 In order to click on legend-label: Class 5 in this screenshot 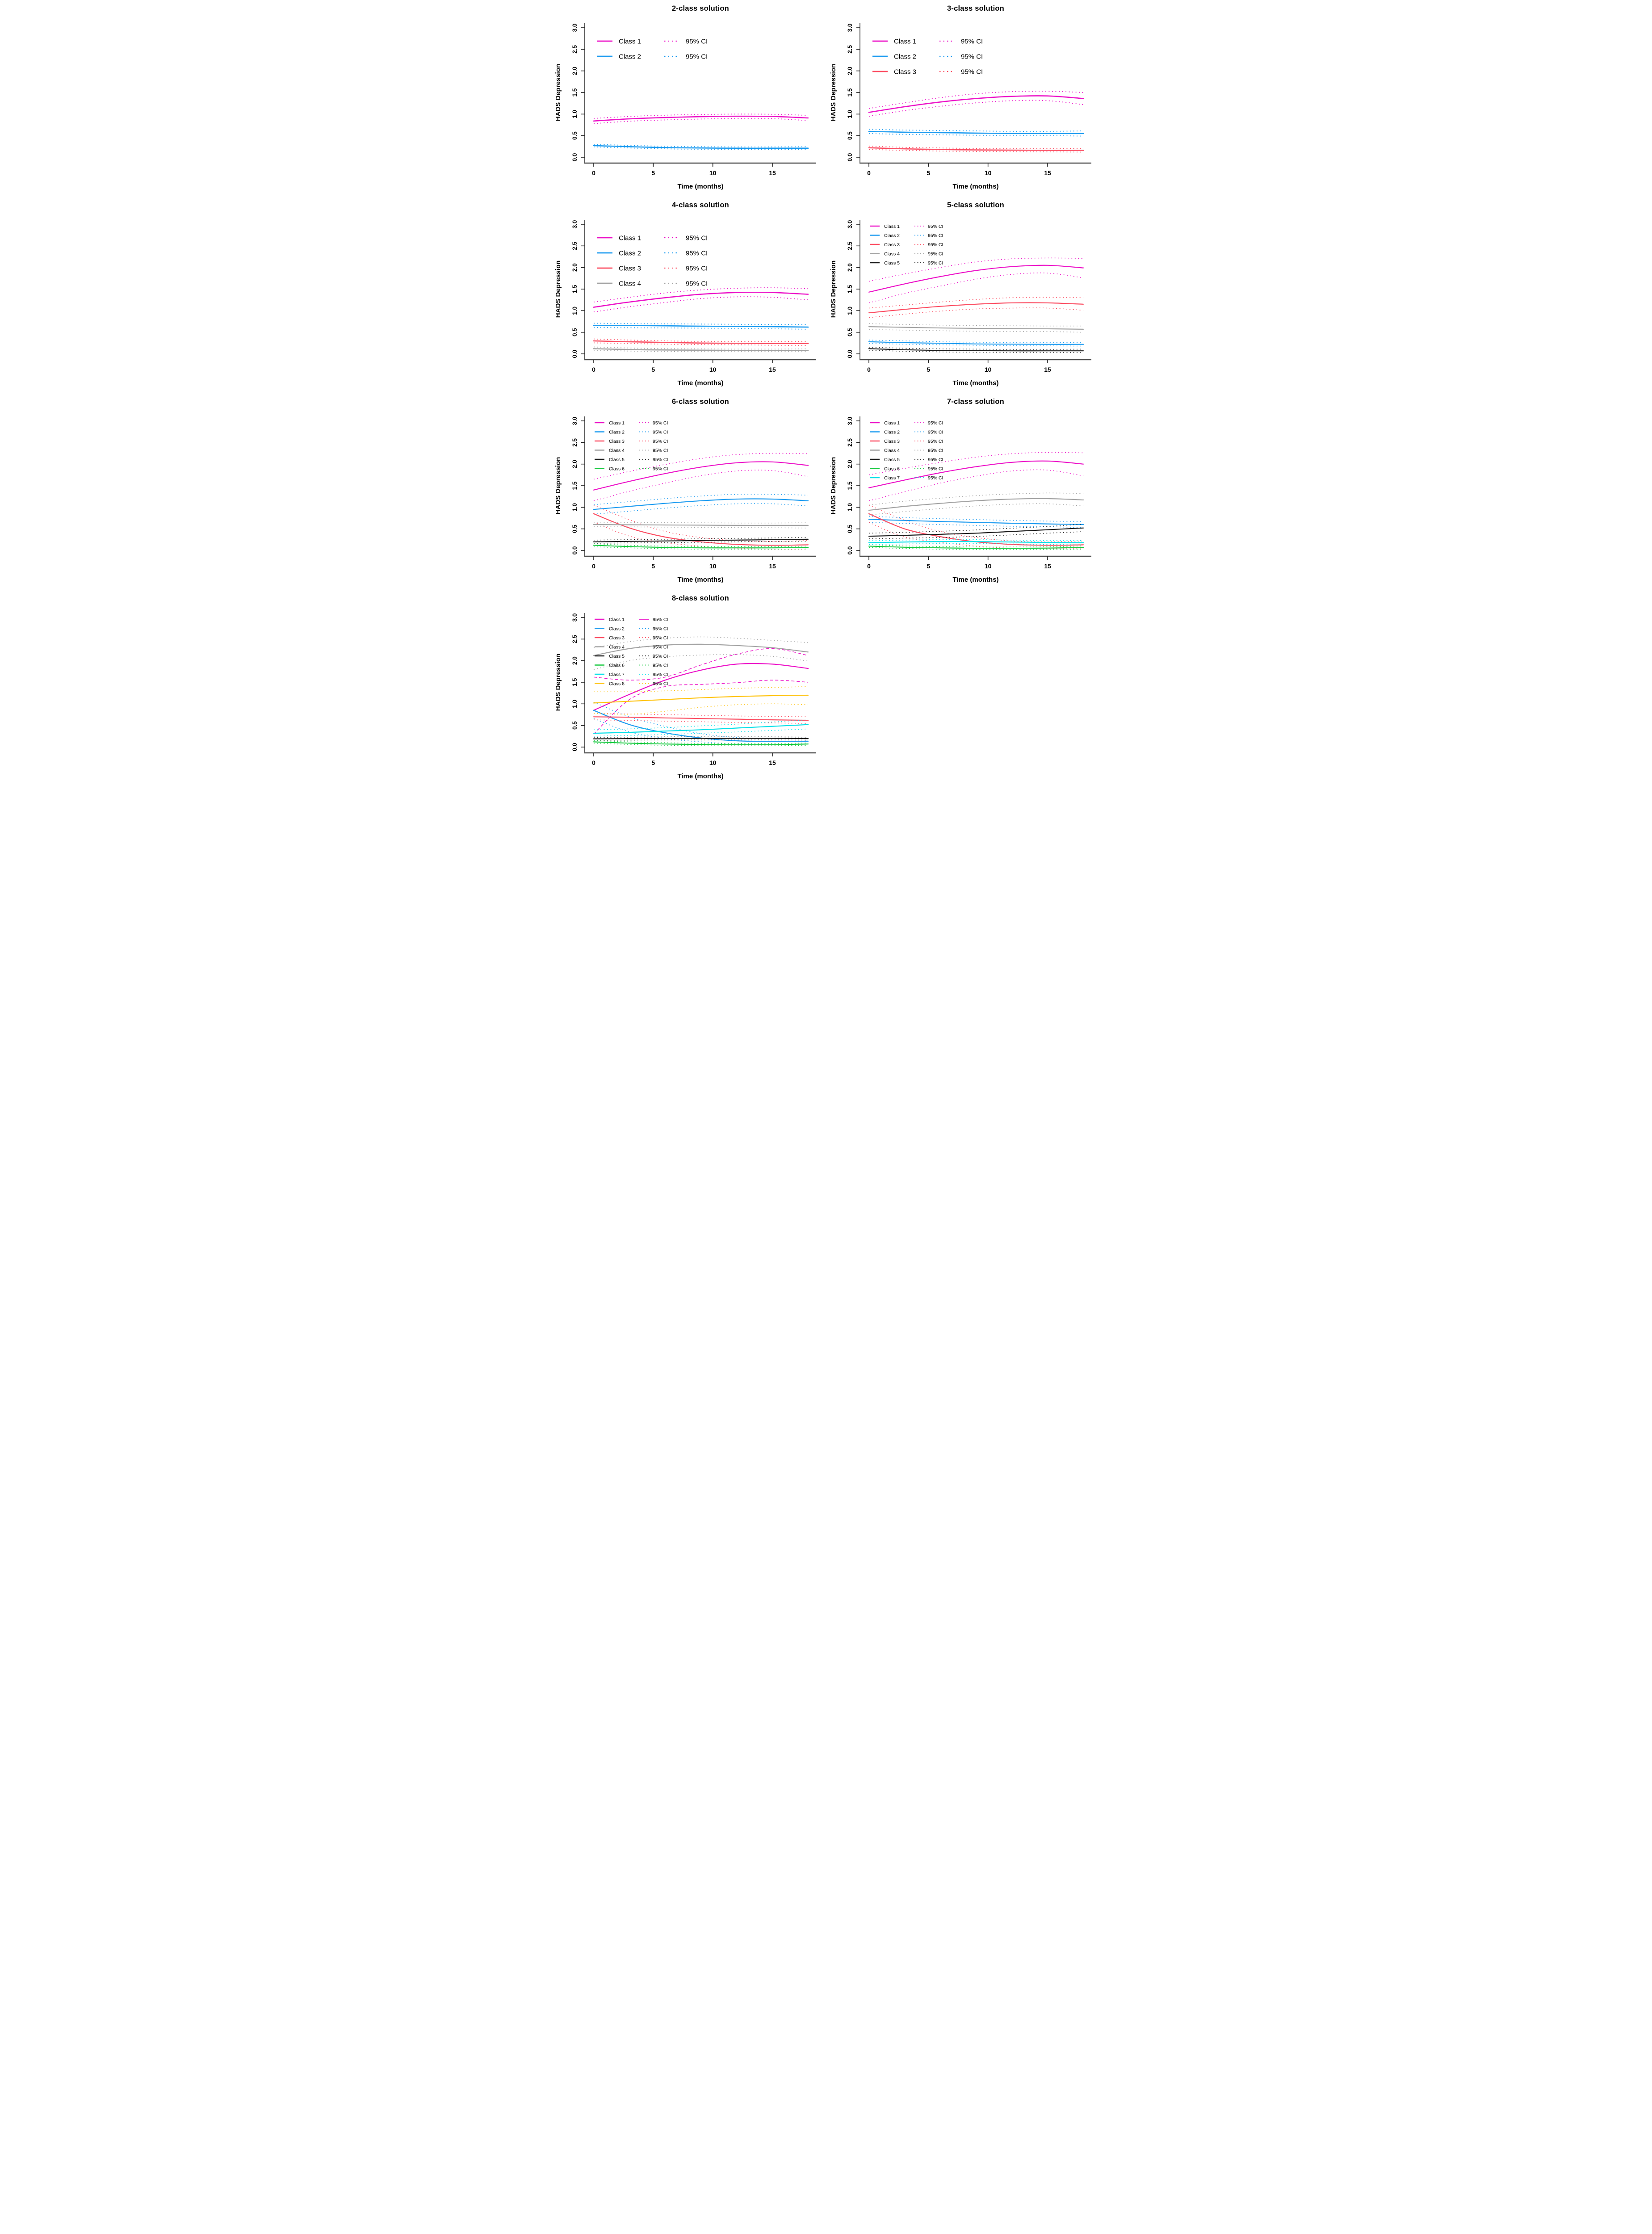, I will do `click(892, 263)`.